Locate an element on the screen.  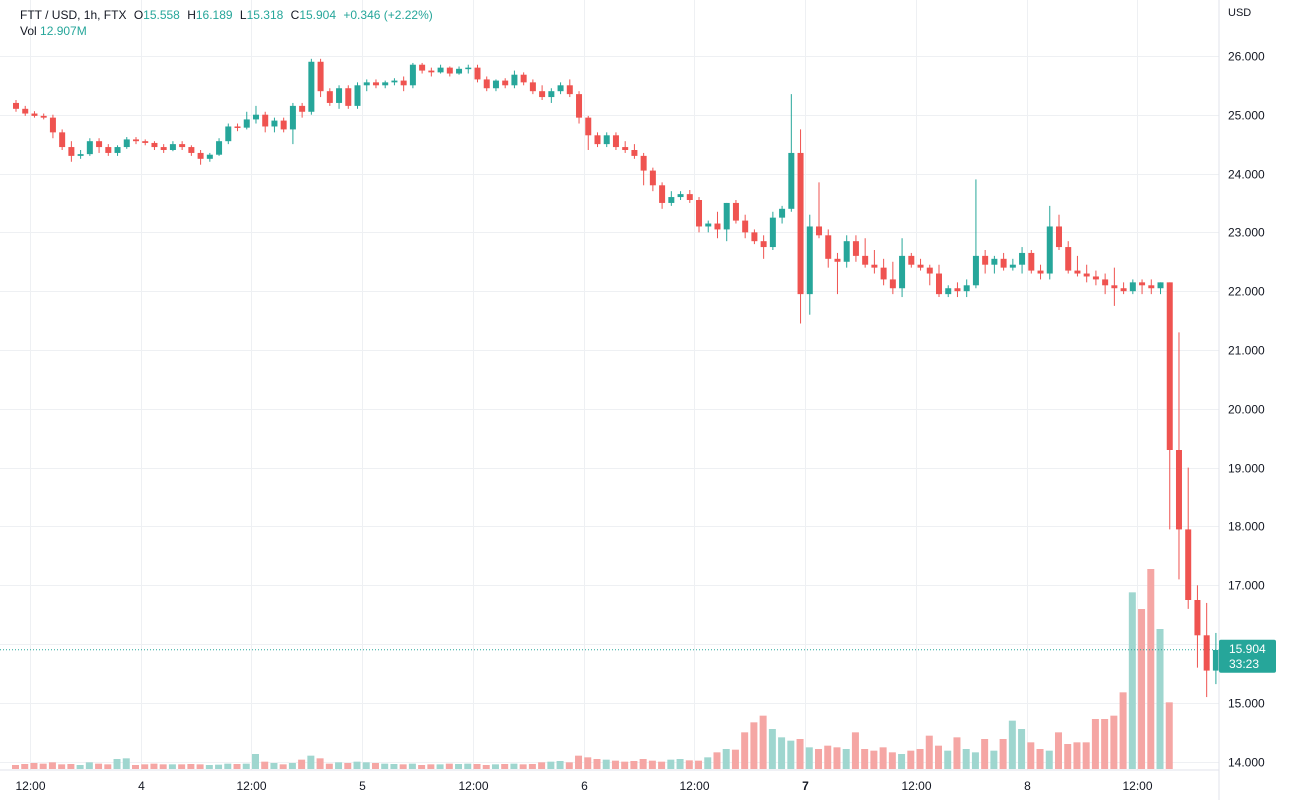
open-value: 15.558 is located at coordinates (161, 15).